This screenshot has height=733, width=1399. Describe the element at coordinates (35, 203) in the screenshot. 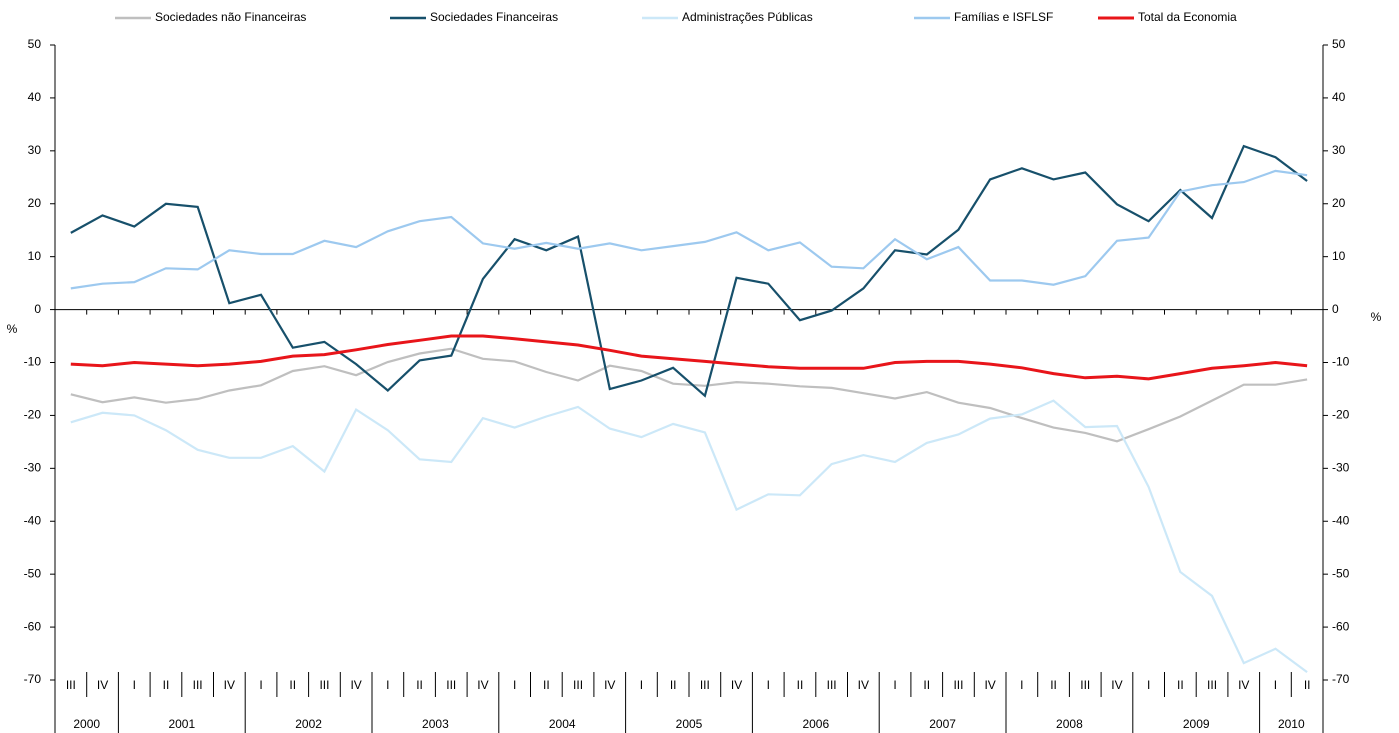

I see `y-tick-label: 20` at that location.